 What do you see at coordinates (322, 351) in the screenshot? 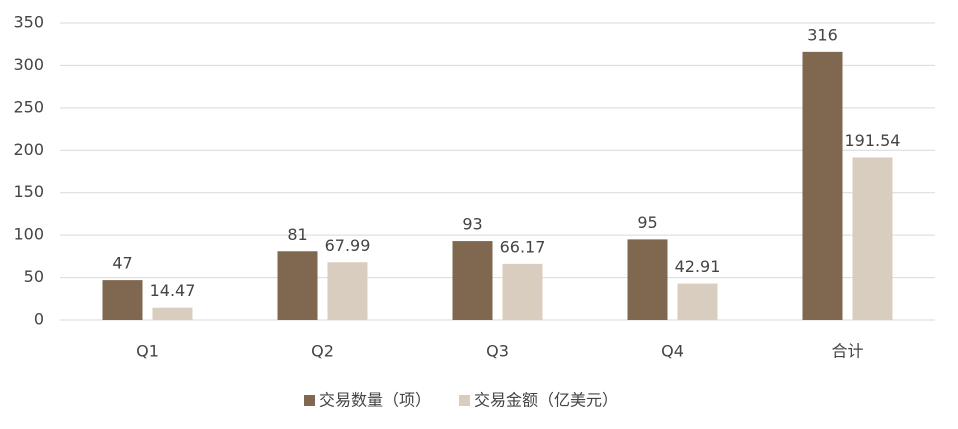
I see `x-tick-label: Q2` at bounding box center [322, 351].